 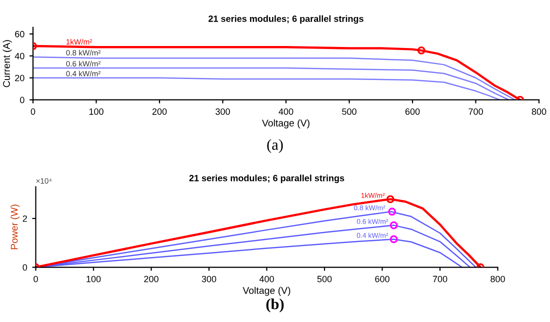 What do you see at coordinates (19, 56) in the screenshot?
I see `y-tick-label: 40` at bounding box center [19, 56].